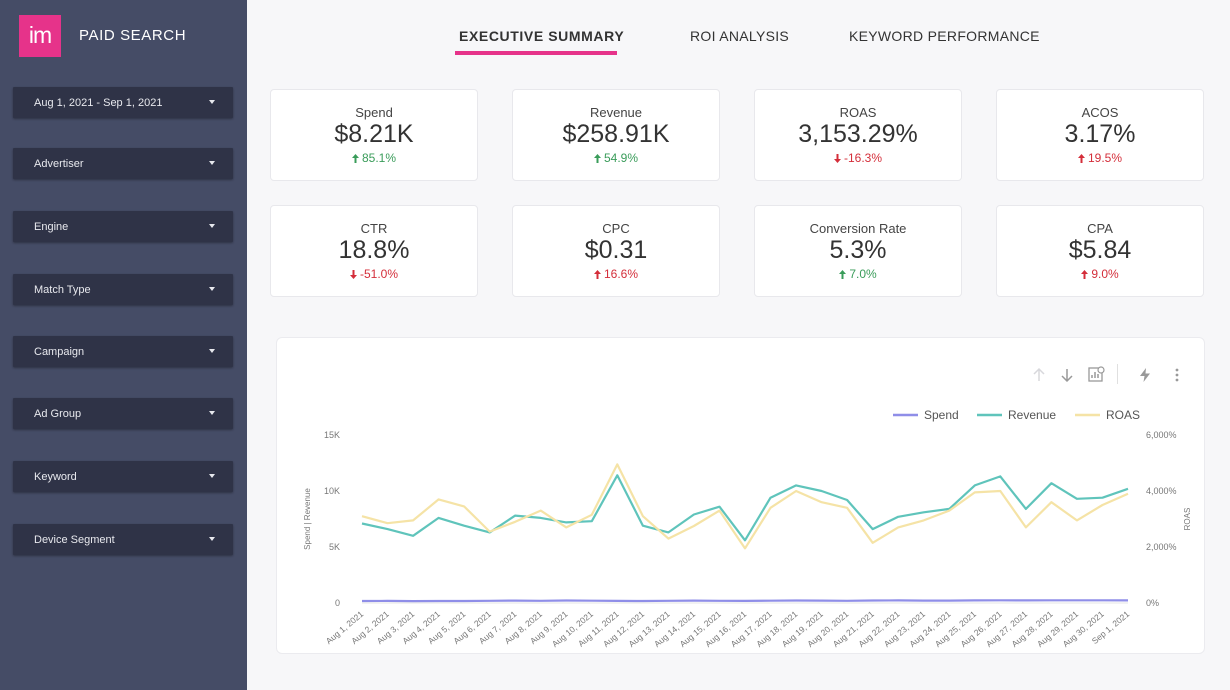 The image size is (1230, 690). Describe the element at coordinates (1096, 375) in the screenshot. I see `drill-icon` at that location.